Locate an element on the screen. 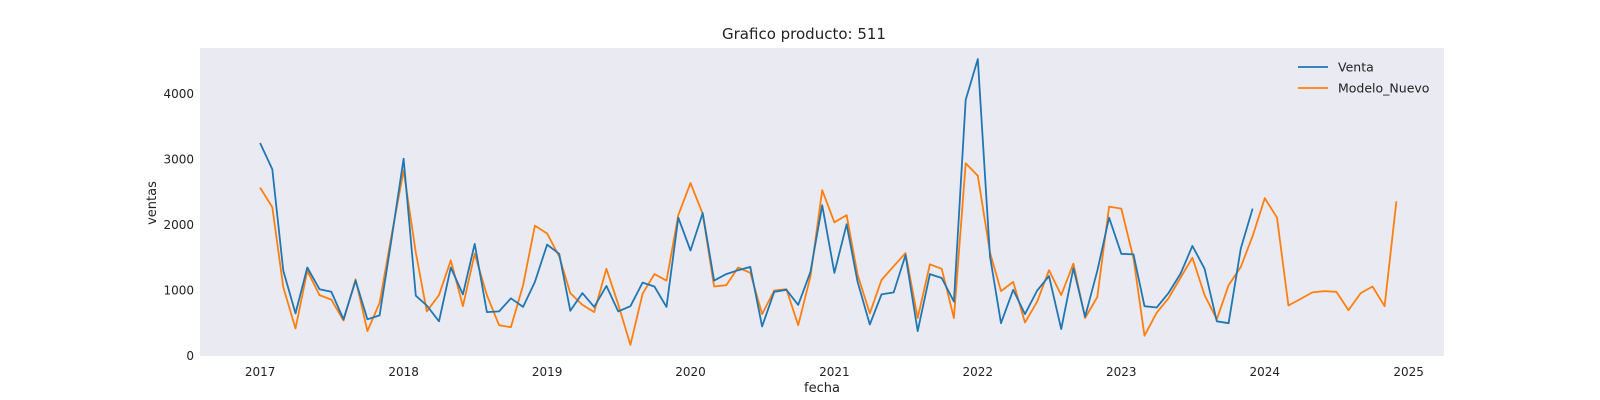 This screenshot has width=1600, height=400. x-tick-label: 2025 is located at coordinates (1408, 372).